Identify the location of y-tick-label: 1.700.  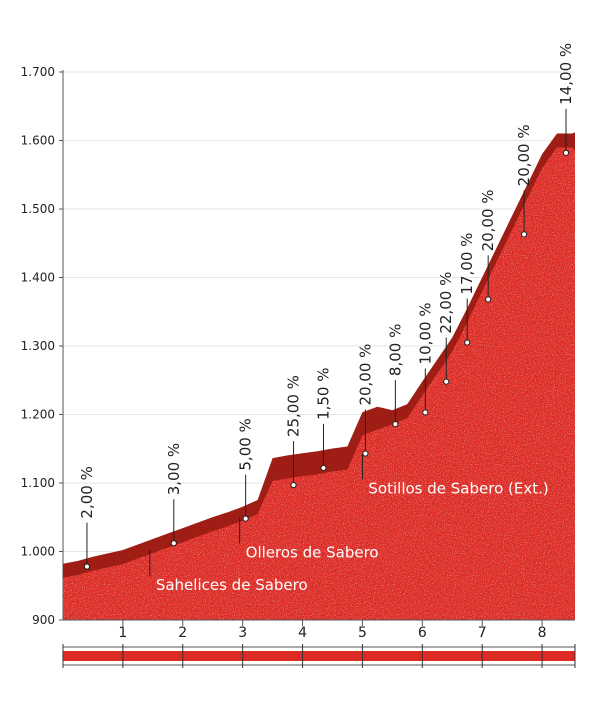
(38, 72).